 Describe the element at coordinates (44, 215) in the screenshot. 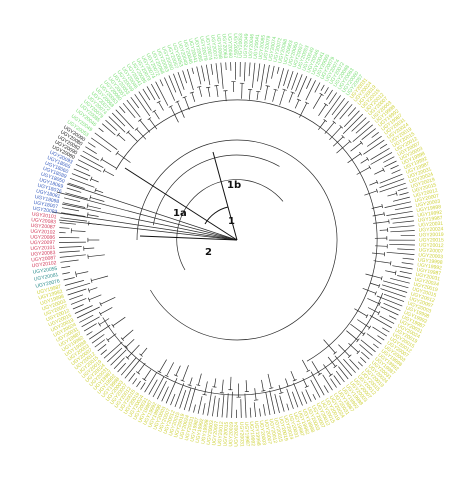

I see `tip-label: UGY20101` at that location.